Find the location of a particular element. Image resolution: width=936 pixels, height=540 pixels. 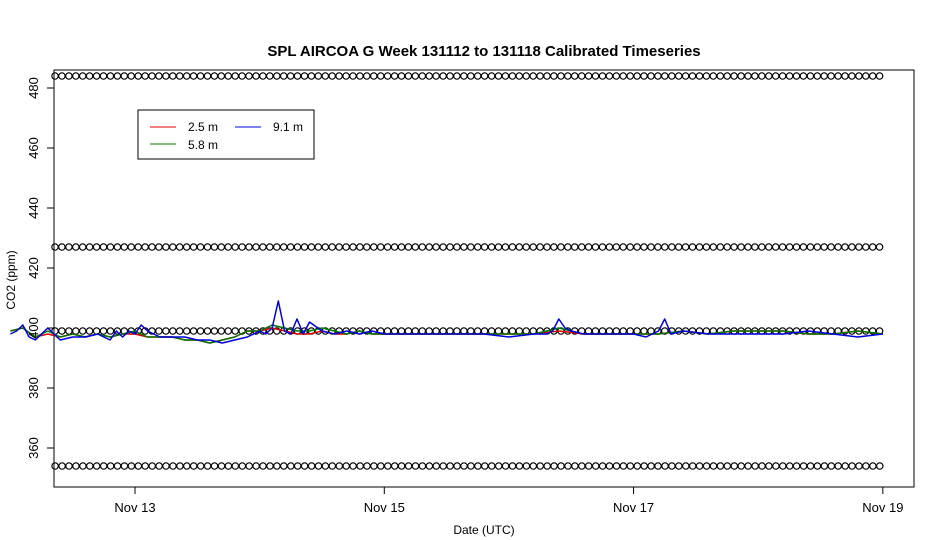

series-line-5-8-m is located at coordinates (446, 334).